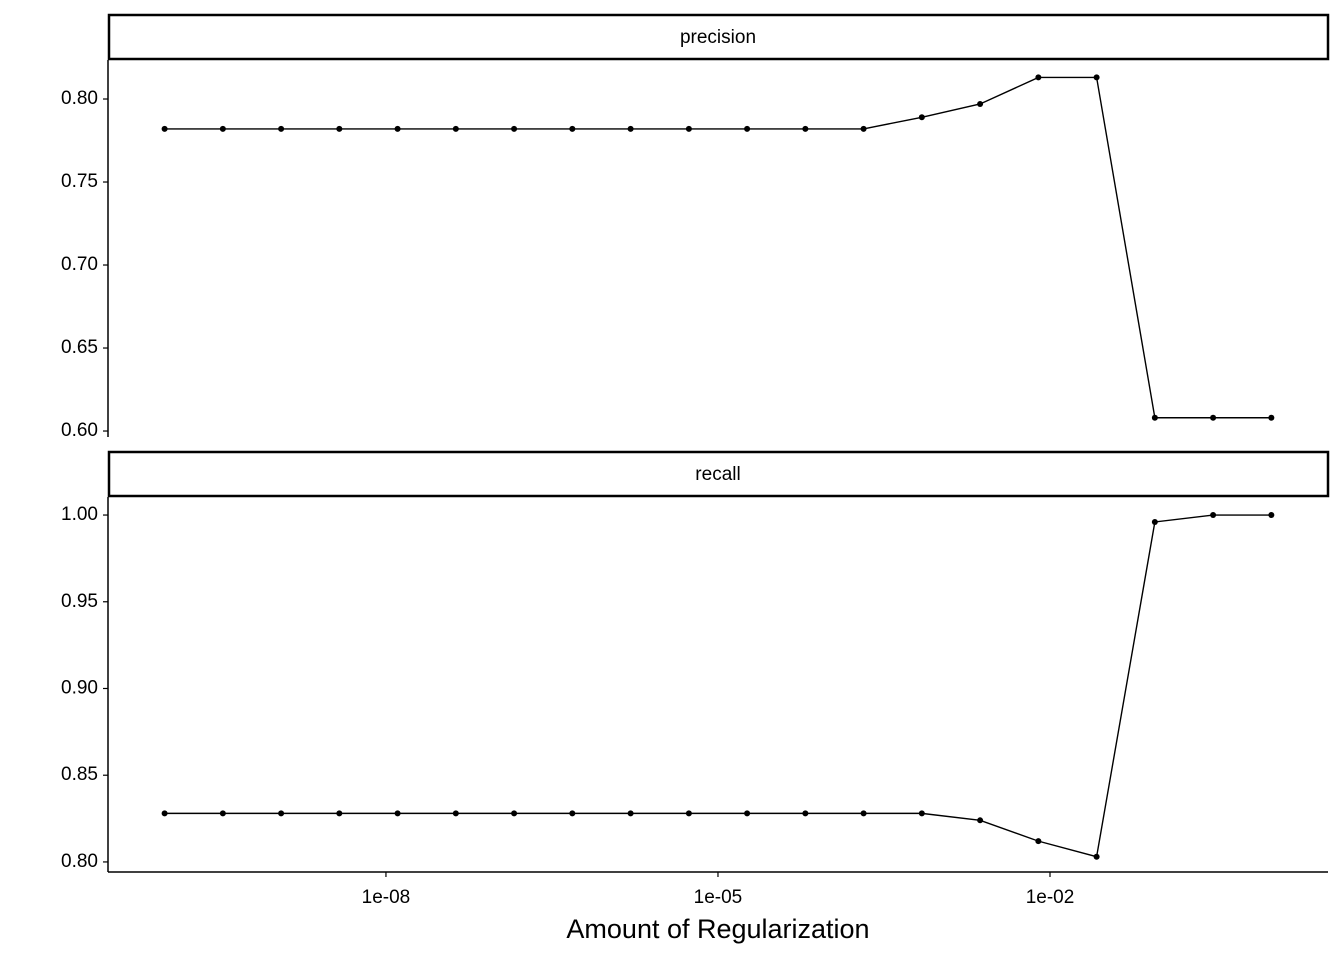 This screenshot has width=1344, height=960. Describe the element at coordinates (1050, 897) in the screenshot. I see `x-tick-label: 1e-02` at that location.